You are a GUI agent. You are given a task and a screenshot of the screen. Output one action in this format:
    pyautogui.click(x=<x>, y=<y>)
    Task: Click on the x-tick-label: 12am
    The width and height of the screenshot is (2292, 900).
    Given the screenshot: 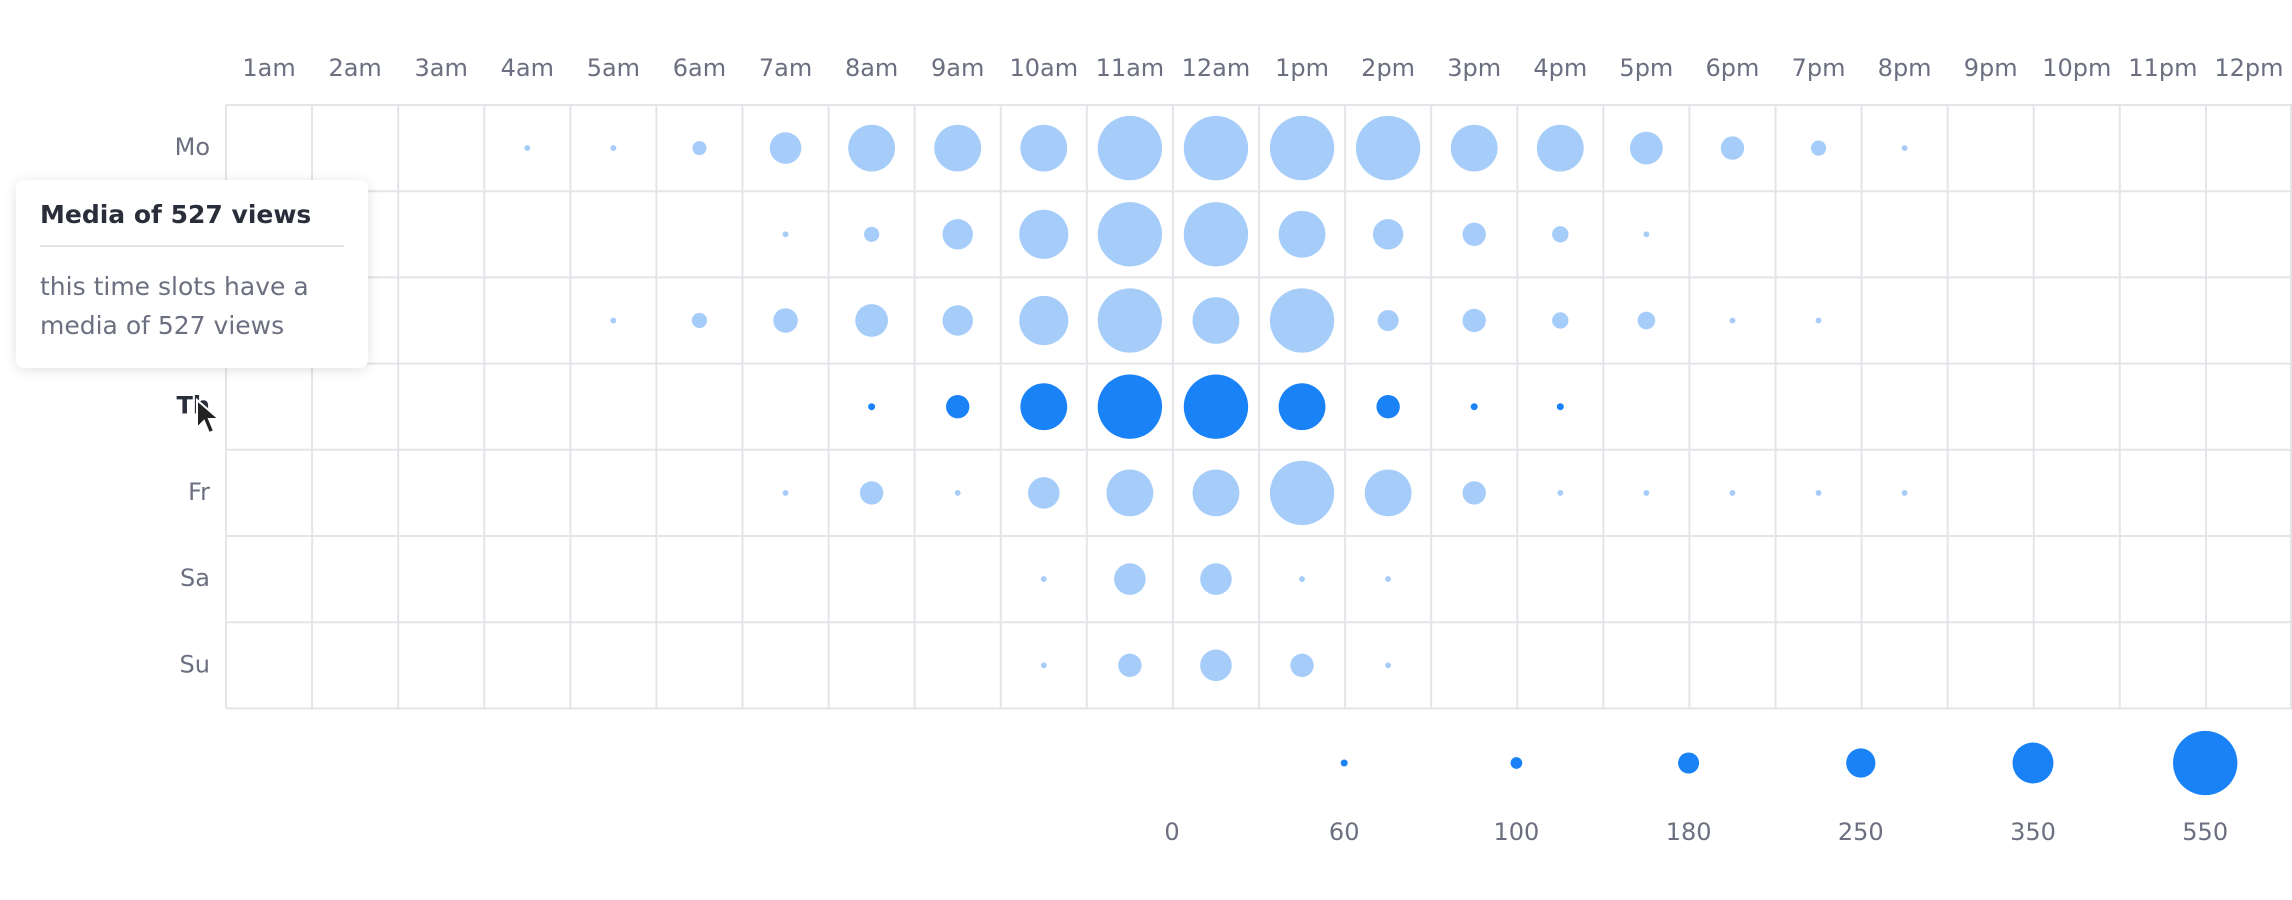 What is the action you would take?
    pyautogui.click(x=1216, y=68)
    